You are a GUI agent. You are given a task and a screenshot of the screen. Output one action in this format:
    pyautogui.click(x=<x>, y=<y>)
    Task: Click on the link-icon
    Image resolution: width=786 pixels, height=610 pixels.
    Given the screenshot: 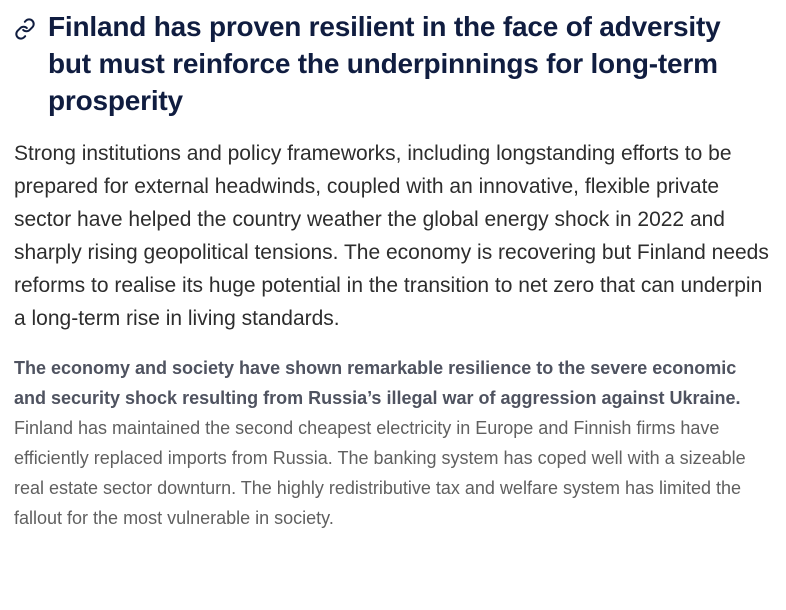 What is the action you would take?
    pyautogui.click(x=25, y=29)
    